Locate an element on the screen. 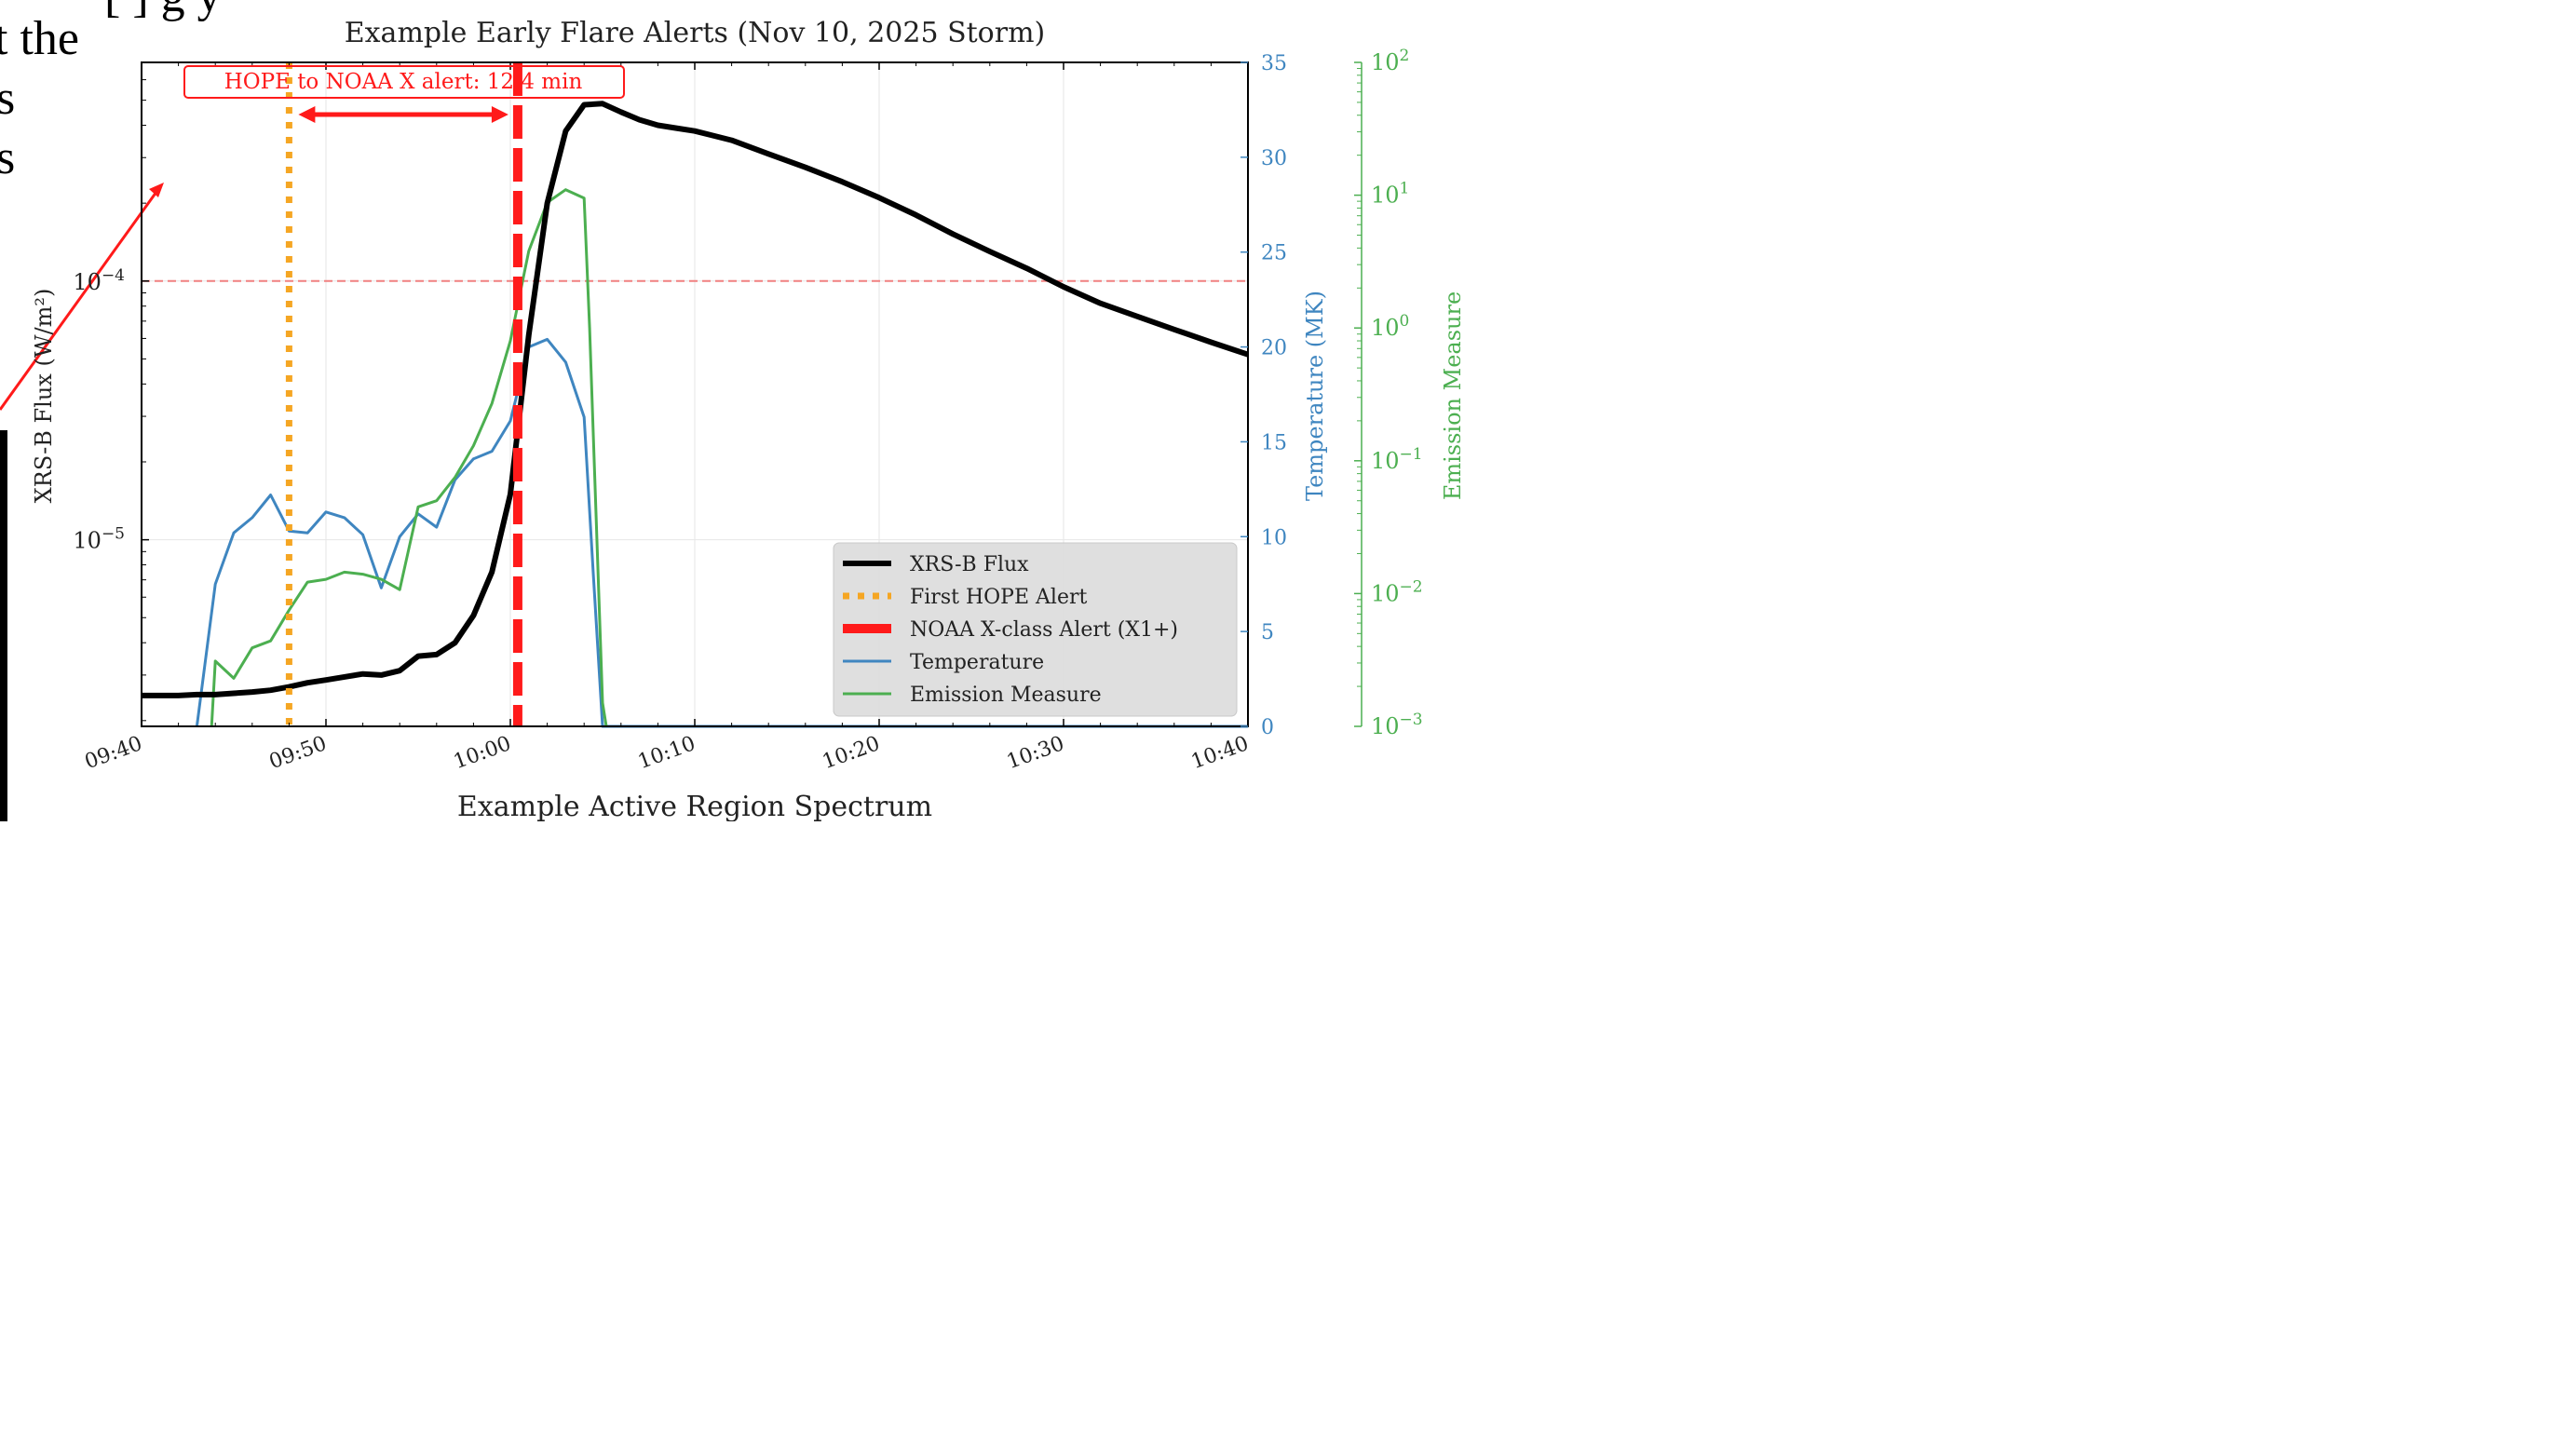 The width and height of the screenshot is (2576, 1449). x-tick-label: 09:50 is located at coordinates (298, 753).